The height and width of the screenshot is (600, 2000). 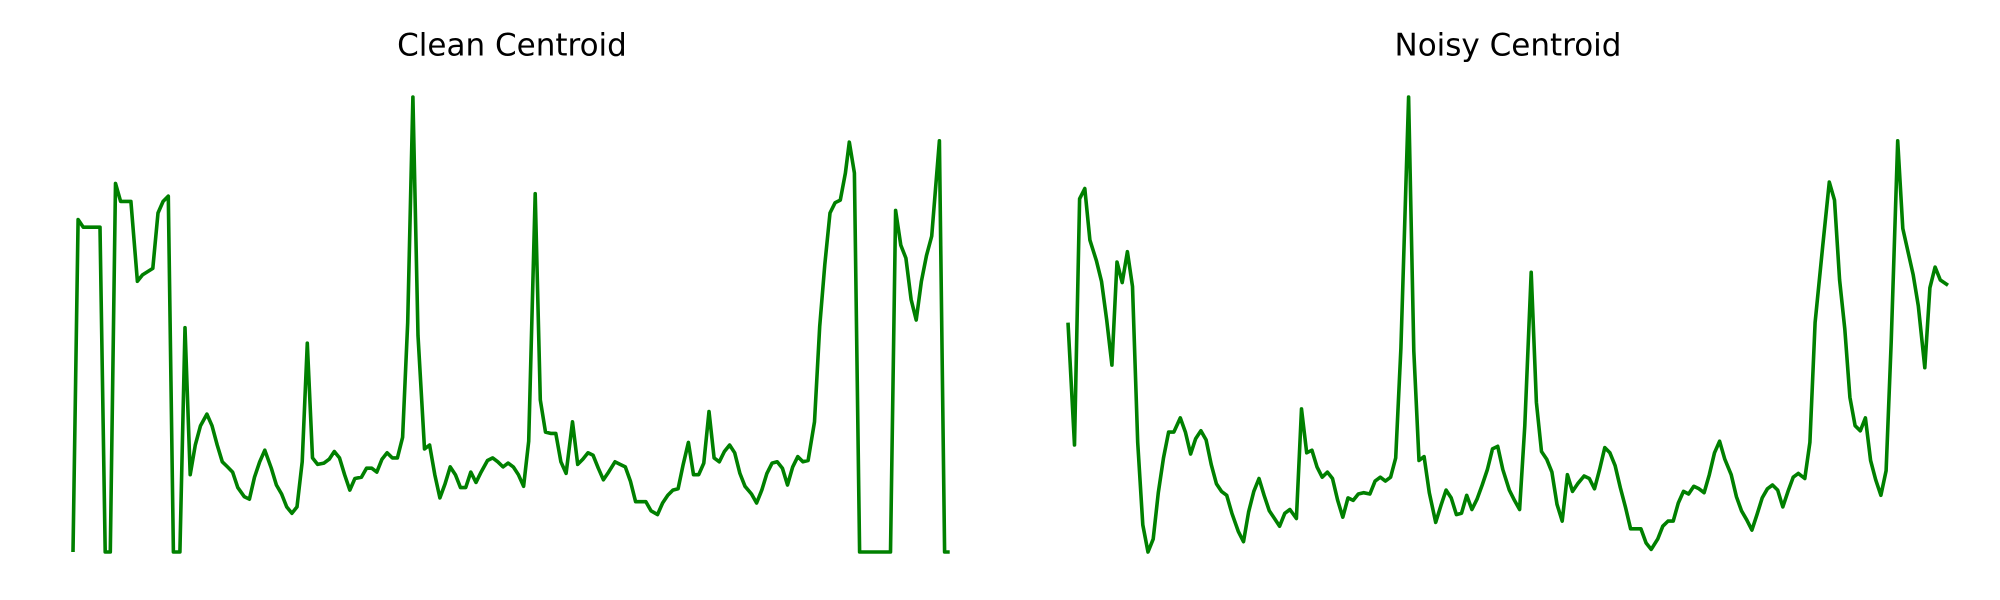 What do you see at coordinates (512, 46) in the screenshot?
I see `chart-title: Clean Centroid` at bounding box center [512, 46].